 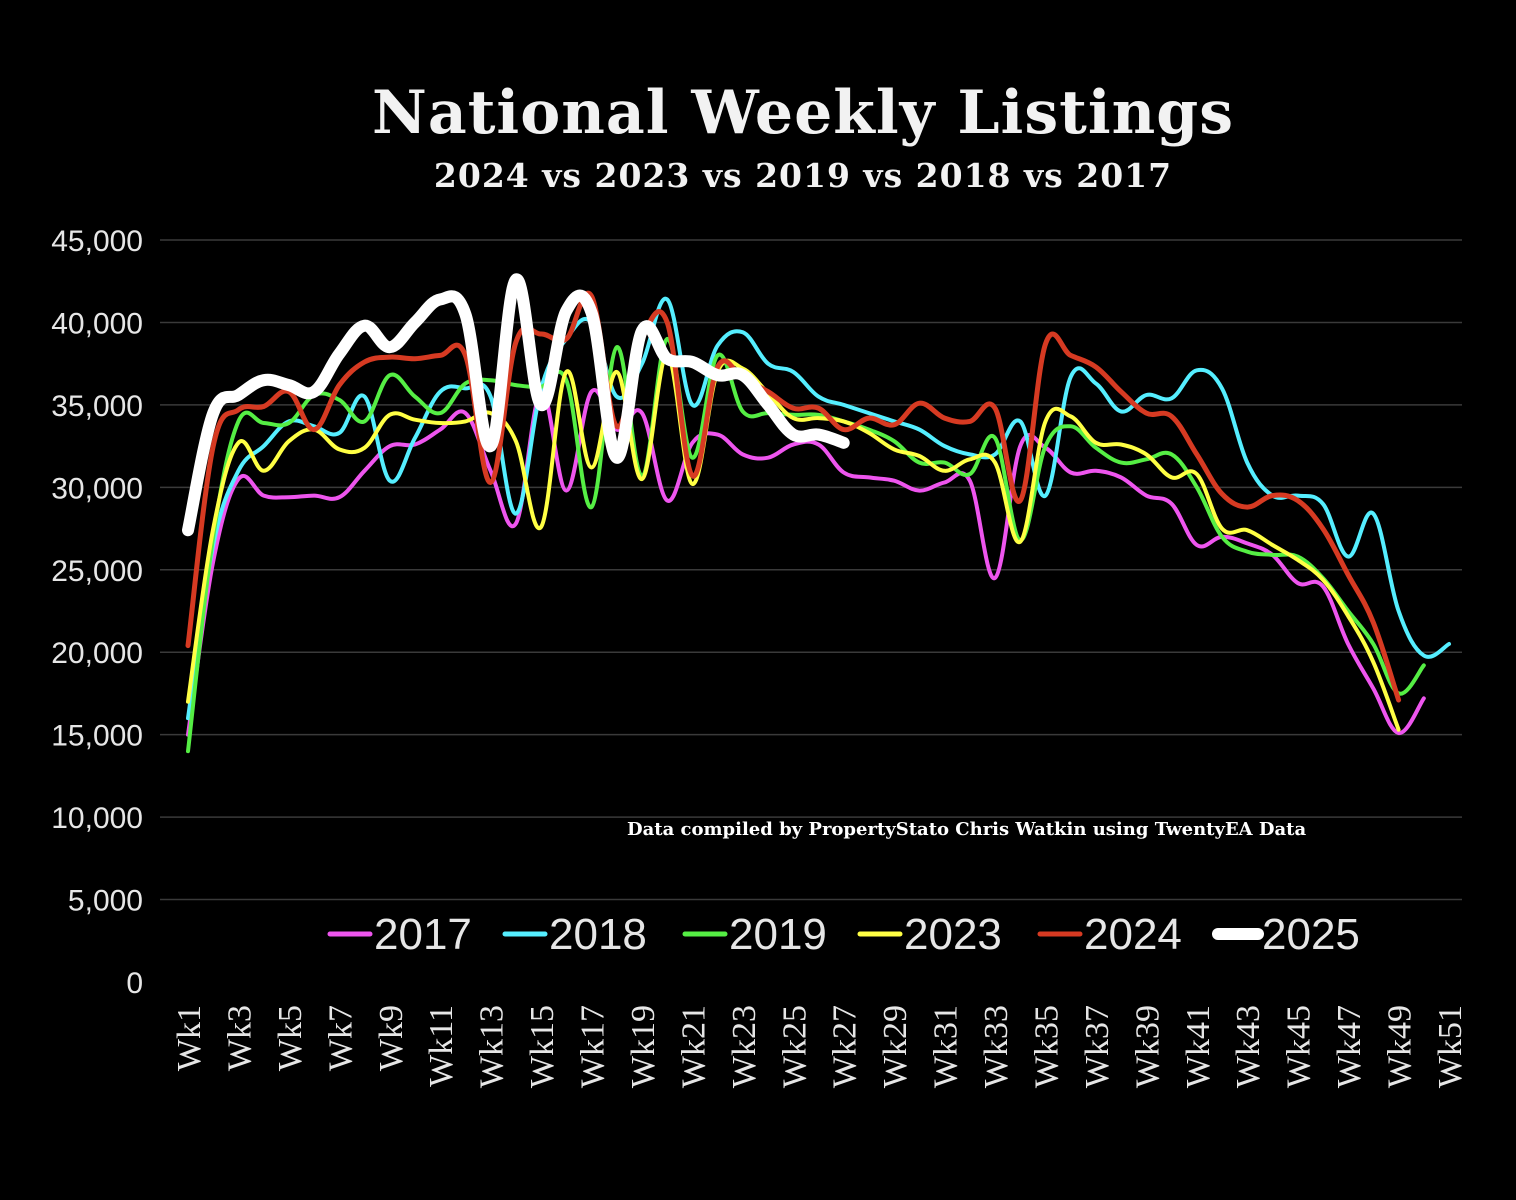 What do you see at coordinates (845, 1046) in the screenshot?
I see `x-tick-label: Wk27` at bounding box center [845, 1046].